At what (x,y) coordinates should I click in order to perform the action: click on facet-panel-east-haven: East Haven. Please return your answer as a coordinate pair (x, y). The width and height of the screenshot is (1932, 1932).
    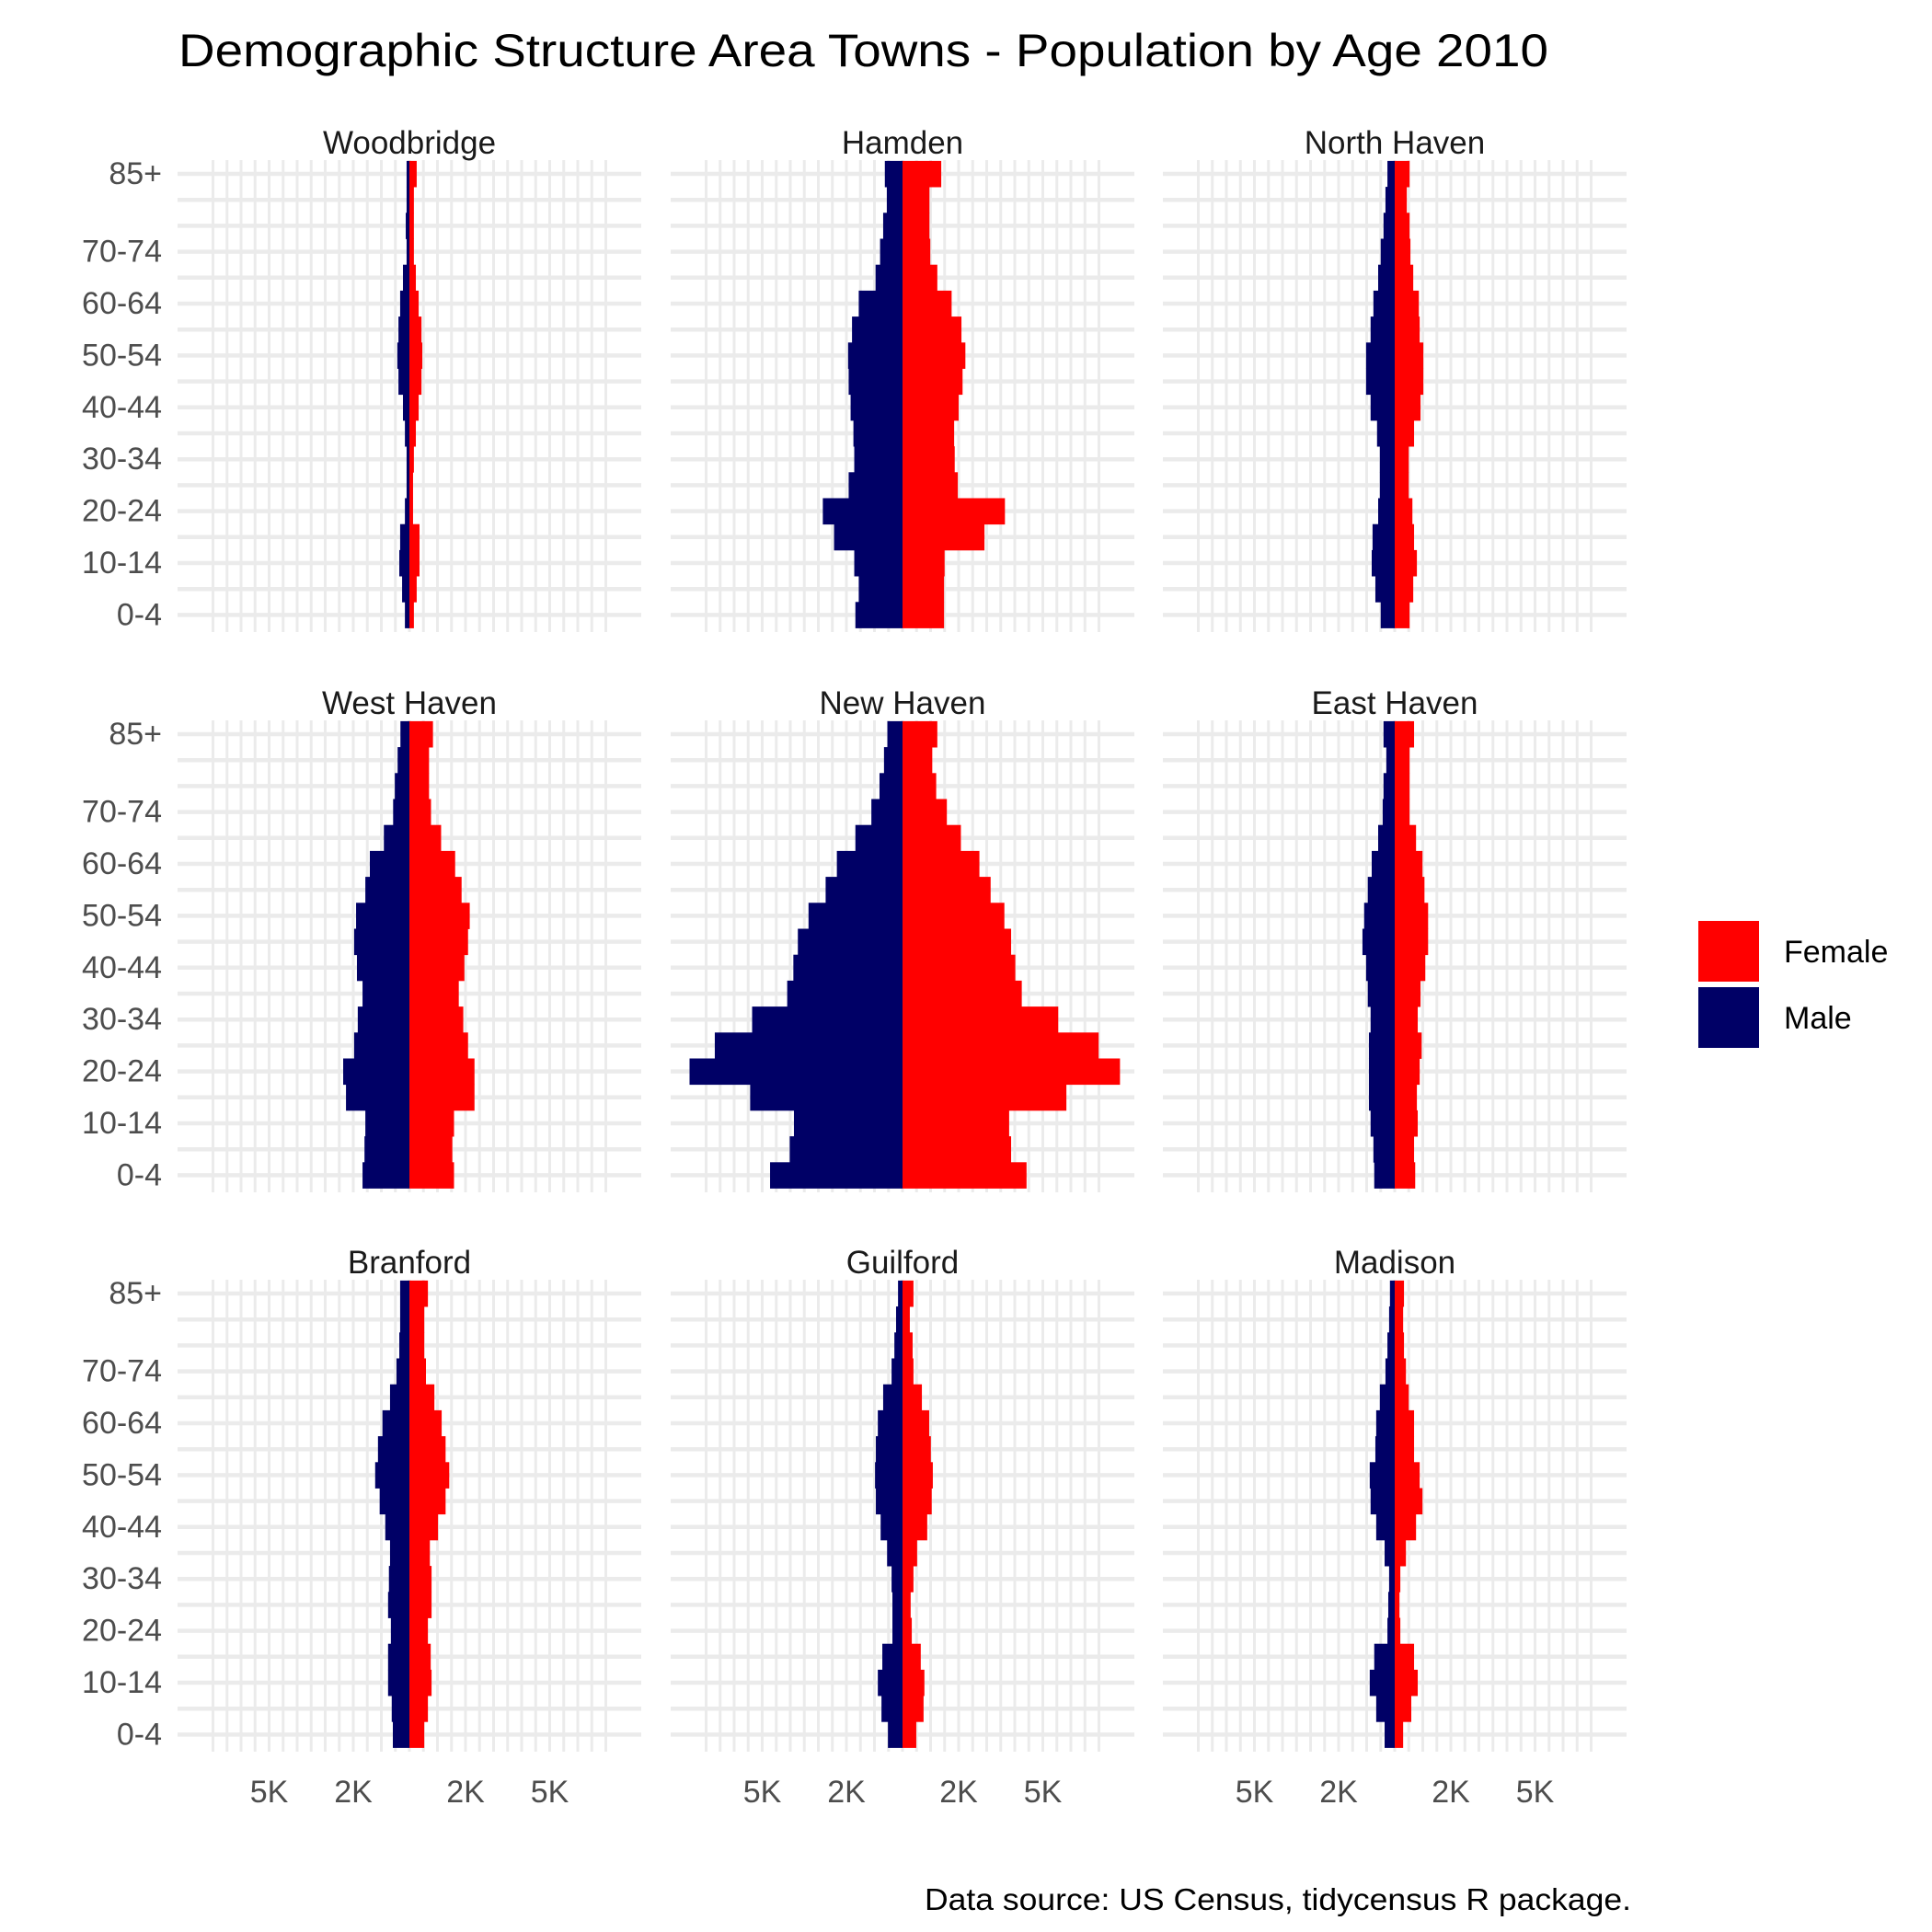
    Looking at the image, I should click on (1395, 938).